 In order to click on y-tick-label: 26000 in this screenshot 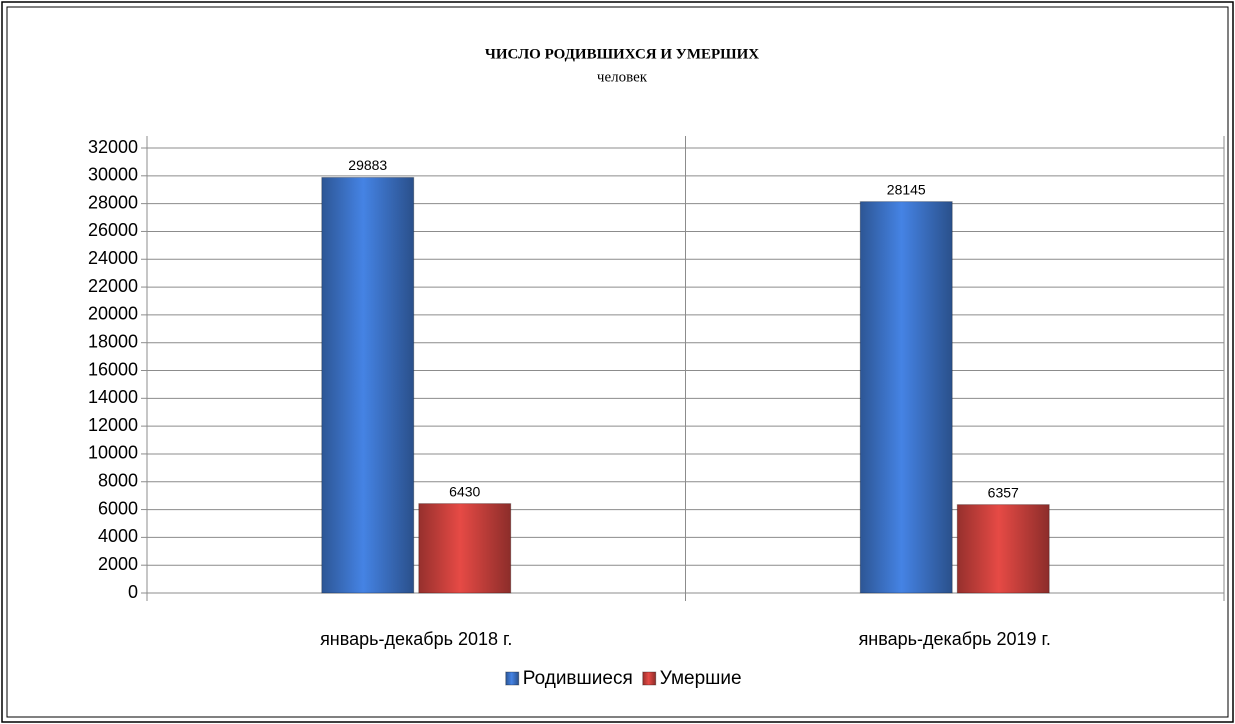, I will do `click(113, 230)`.